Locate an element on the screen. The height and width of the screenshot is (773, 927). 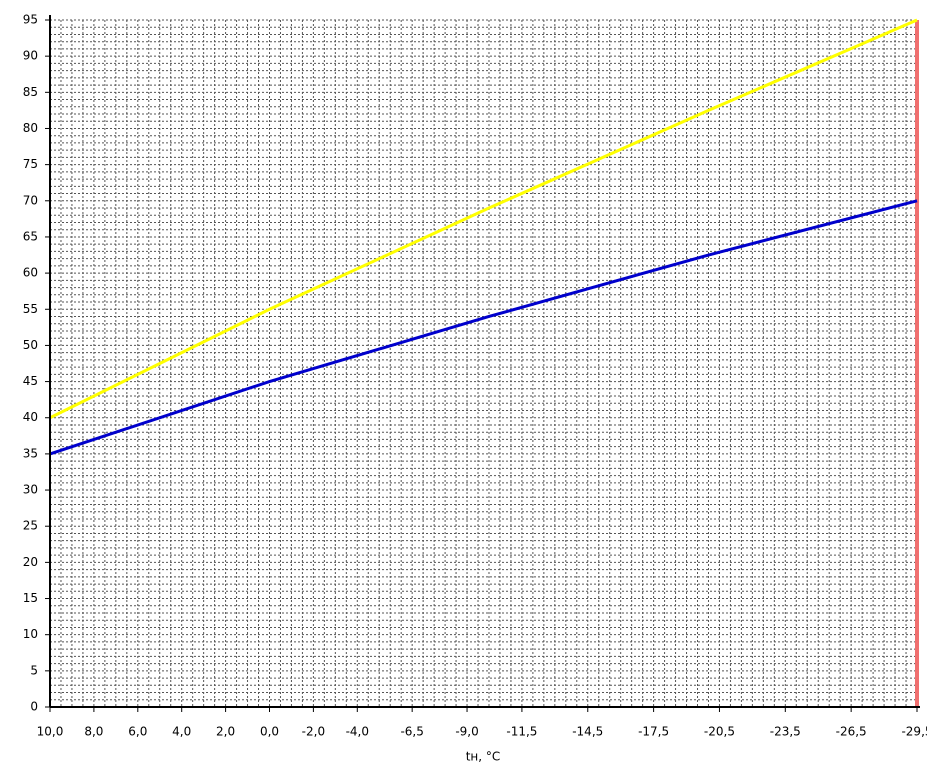
y-tick-label: 55 is located at coordinates (30, 309).